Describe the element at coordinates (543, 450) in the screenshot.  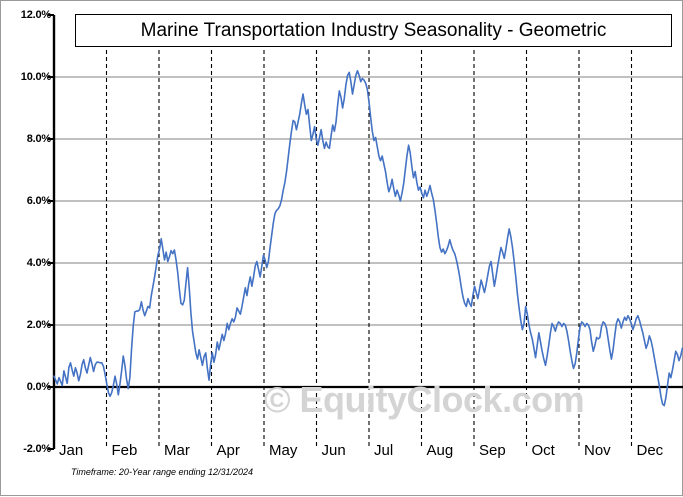
I see `x-axis-label-oct: Oct` at that location.